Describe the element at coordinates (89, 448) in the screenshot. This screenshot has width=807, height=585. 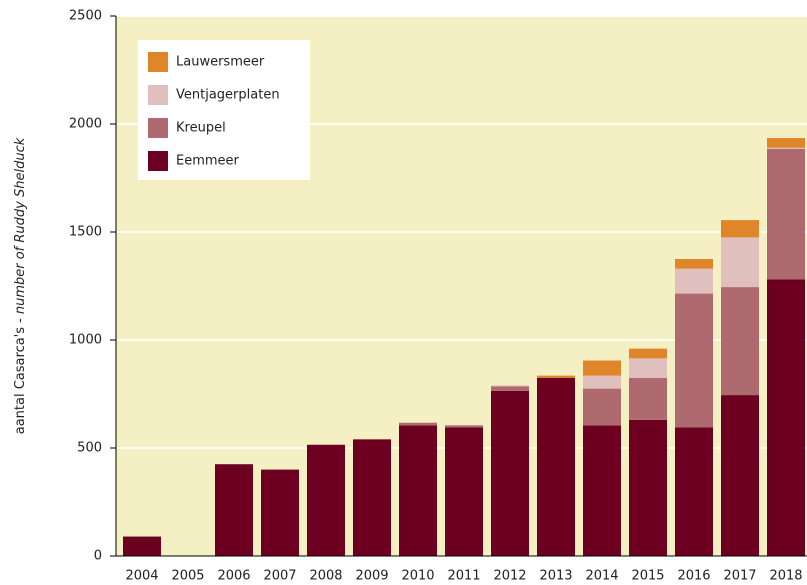
I see `y-tick-label: 500` at that location.